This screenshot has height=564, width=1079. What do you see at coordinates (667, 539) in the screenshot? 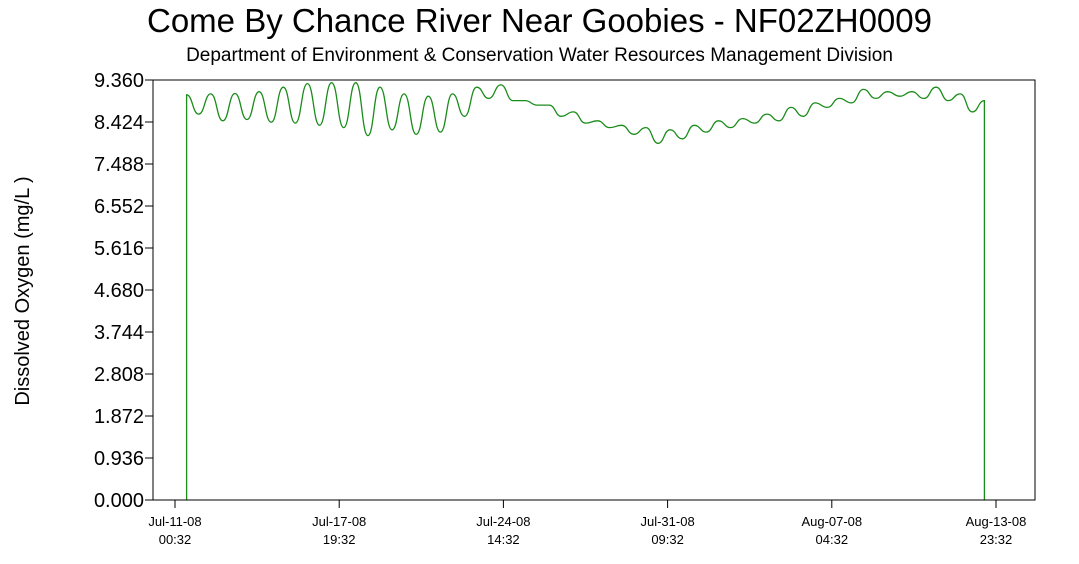
I see `x-tick-time: 09:32` at bounding box center [667, 539].